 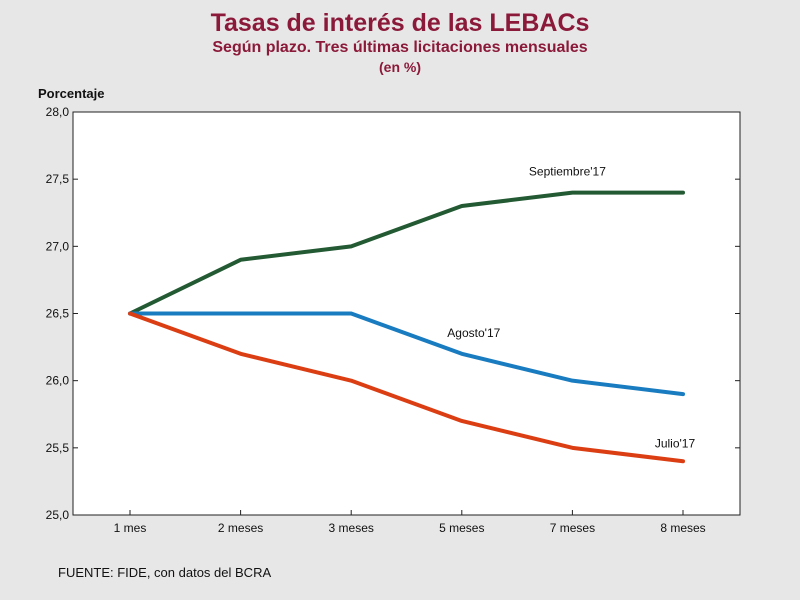 I want to click on y-tick-label: 27,0, so click(x=58, y=246).